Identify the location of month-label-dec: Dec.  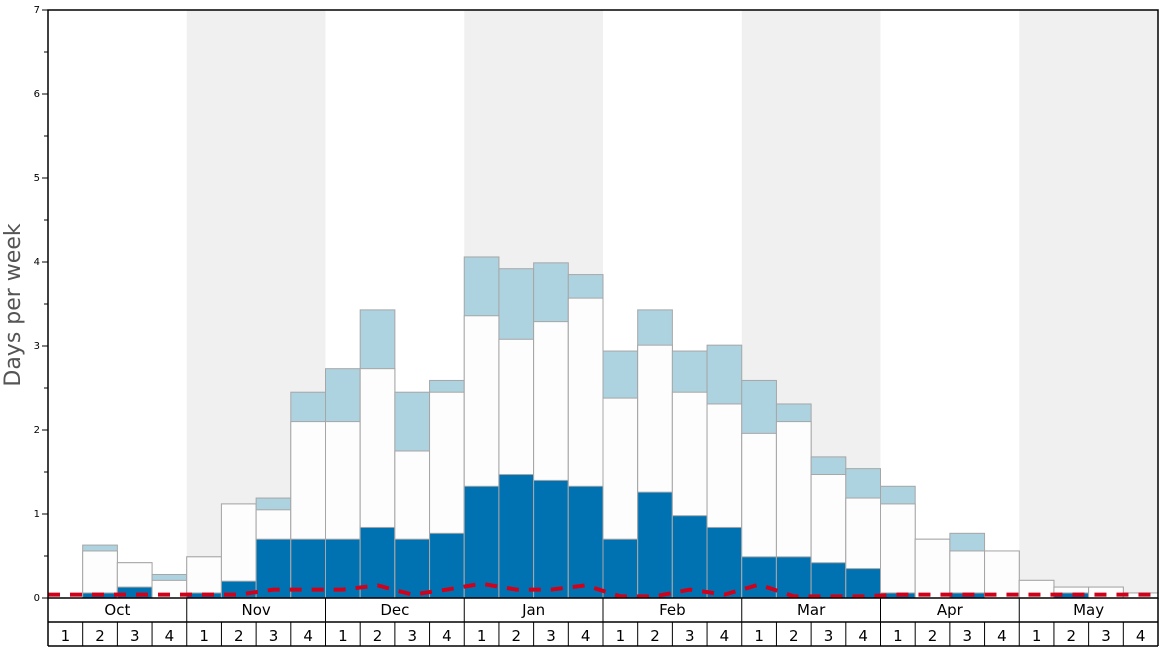
(394, 610).